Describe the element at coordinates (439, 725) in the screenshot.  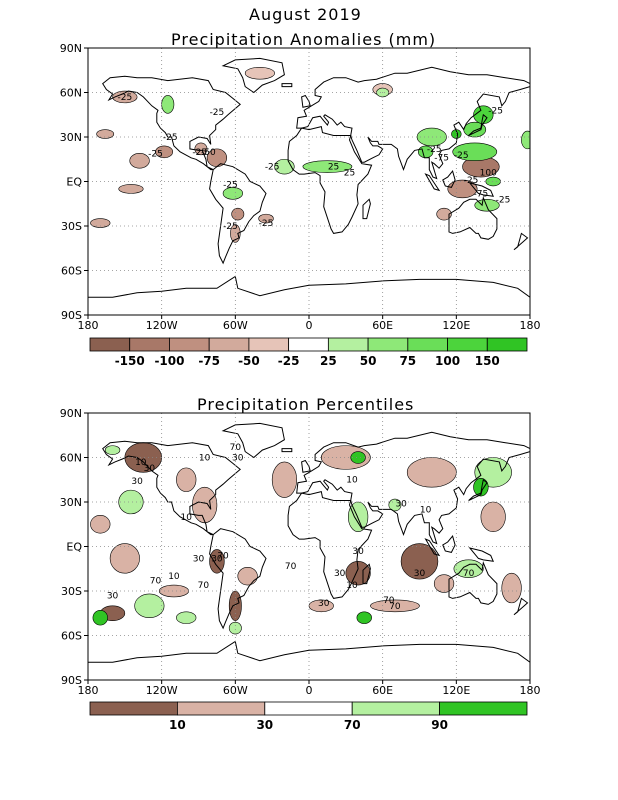
I see `colorbar-label: 90` at that location.